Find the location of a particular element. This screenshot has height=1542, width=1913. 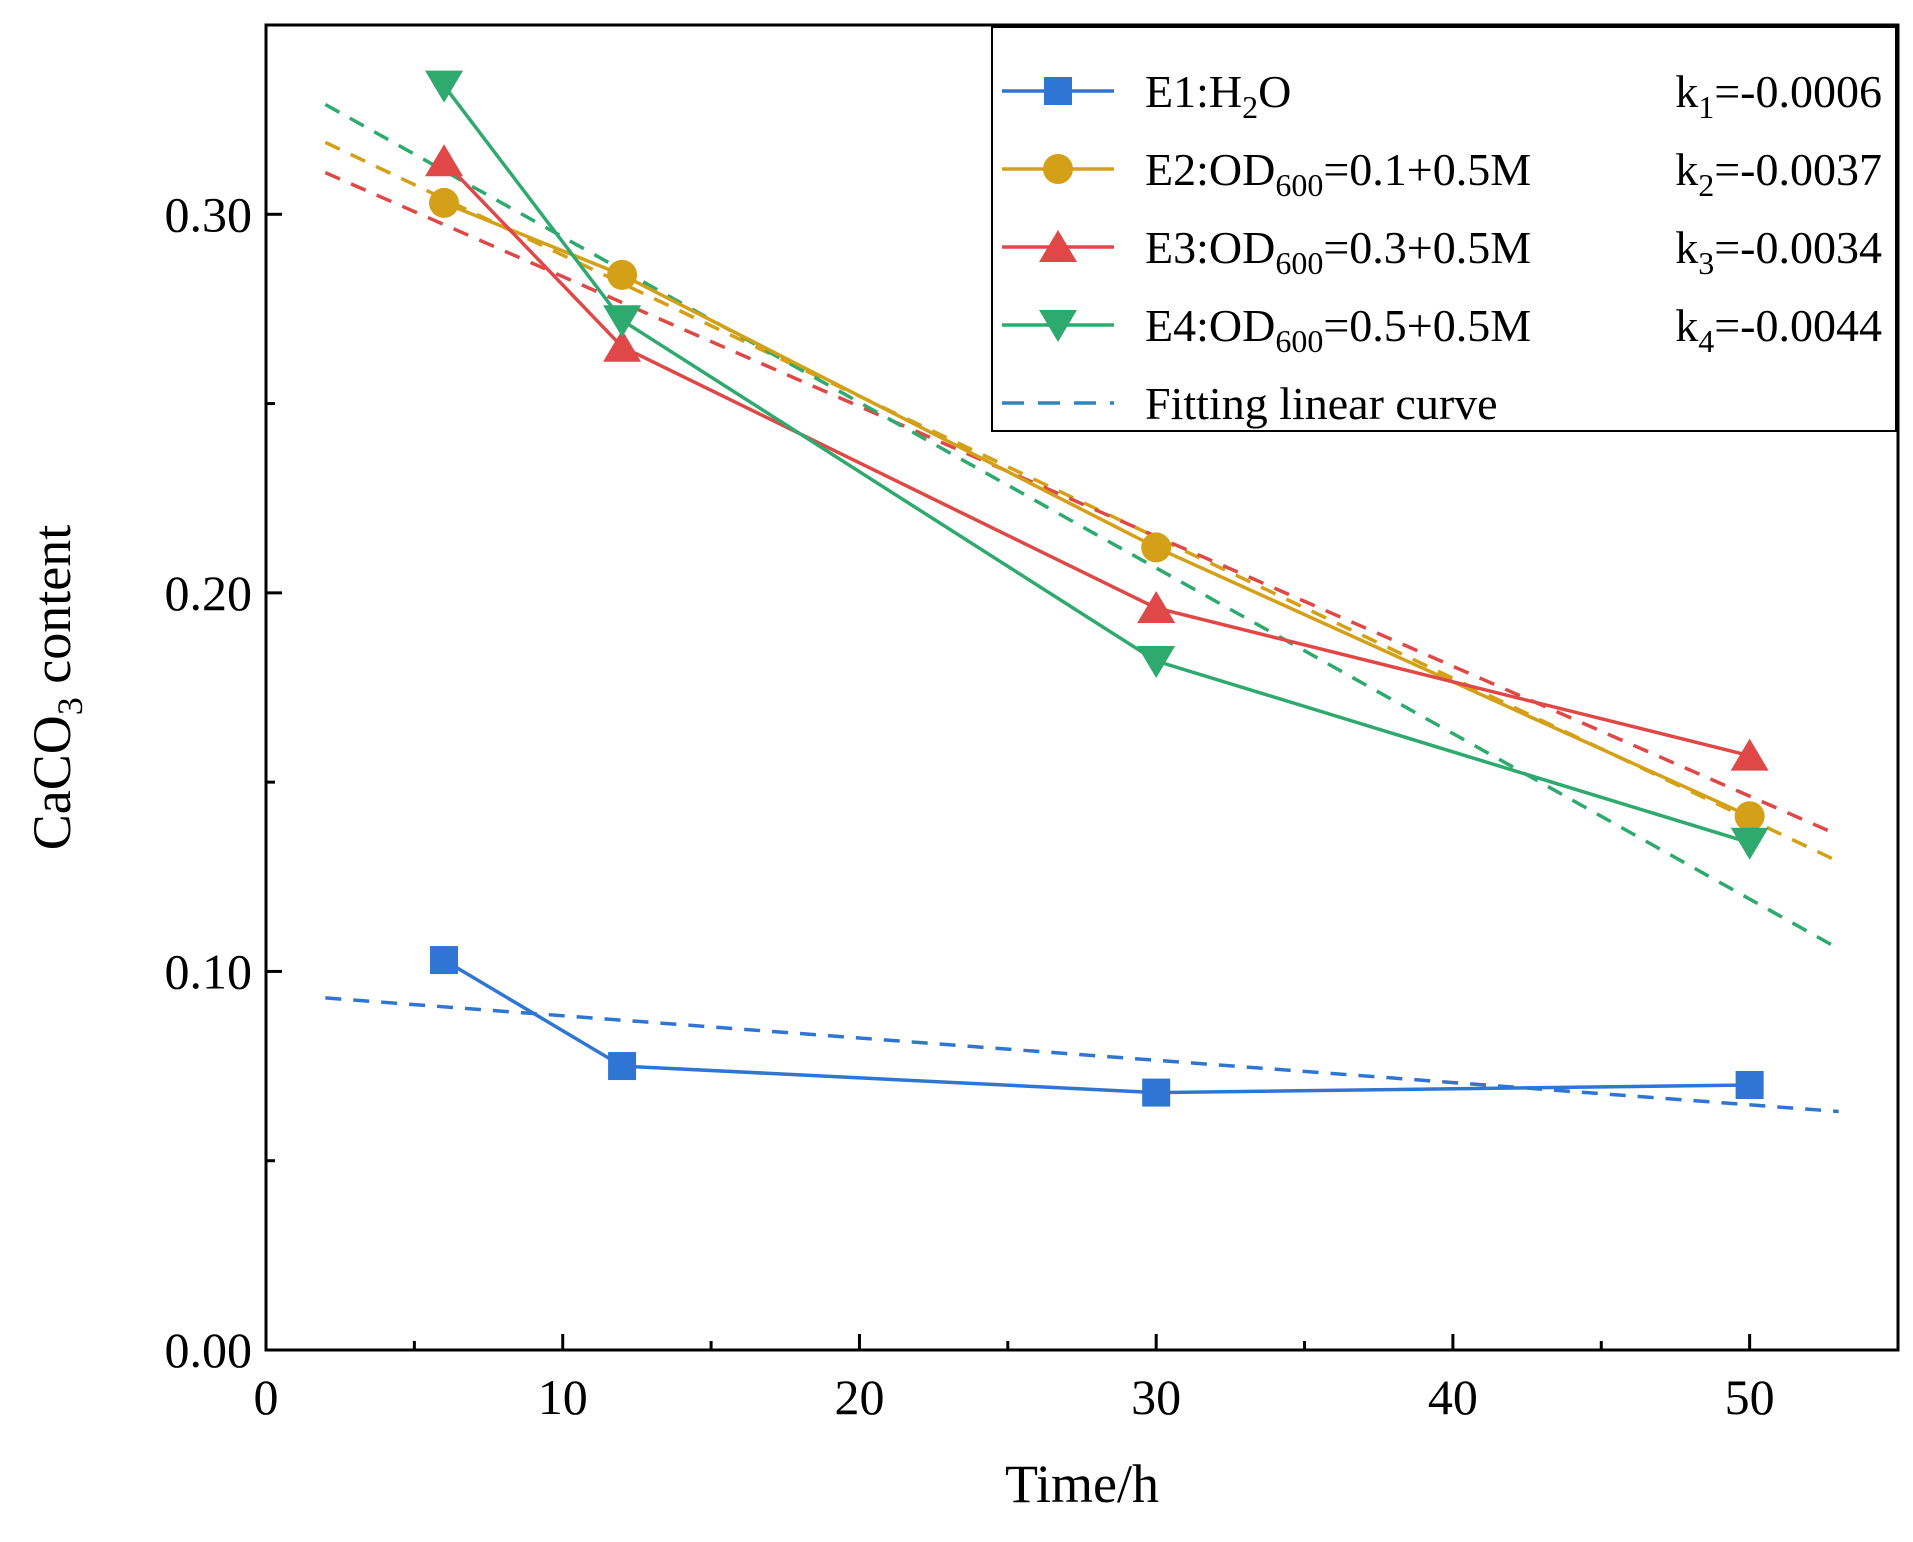

y-tick-label-0.10: 0.10 is located at coordinates (209, 971).